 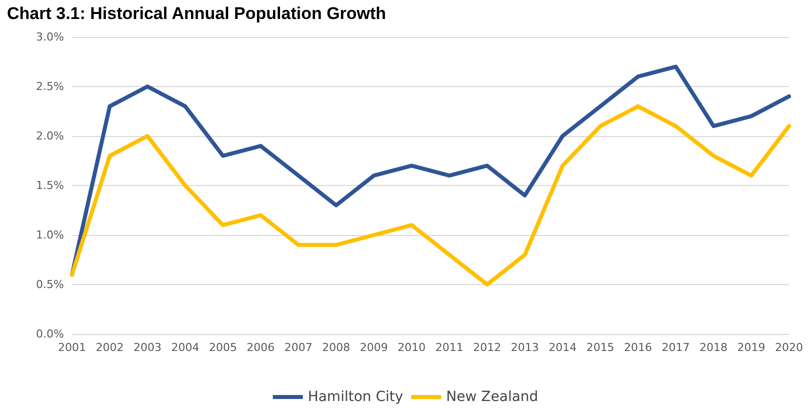 What do you see at coordinates (412, 347) in the screenshot?
I see `x-tick-label: 2010` at bounding box center [412, 347].